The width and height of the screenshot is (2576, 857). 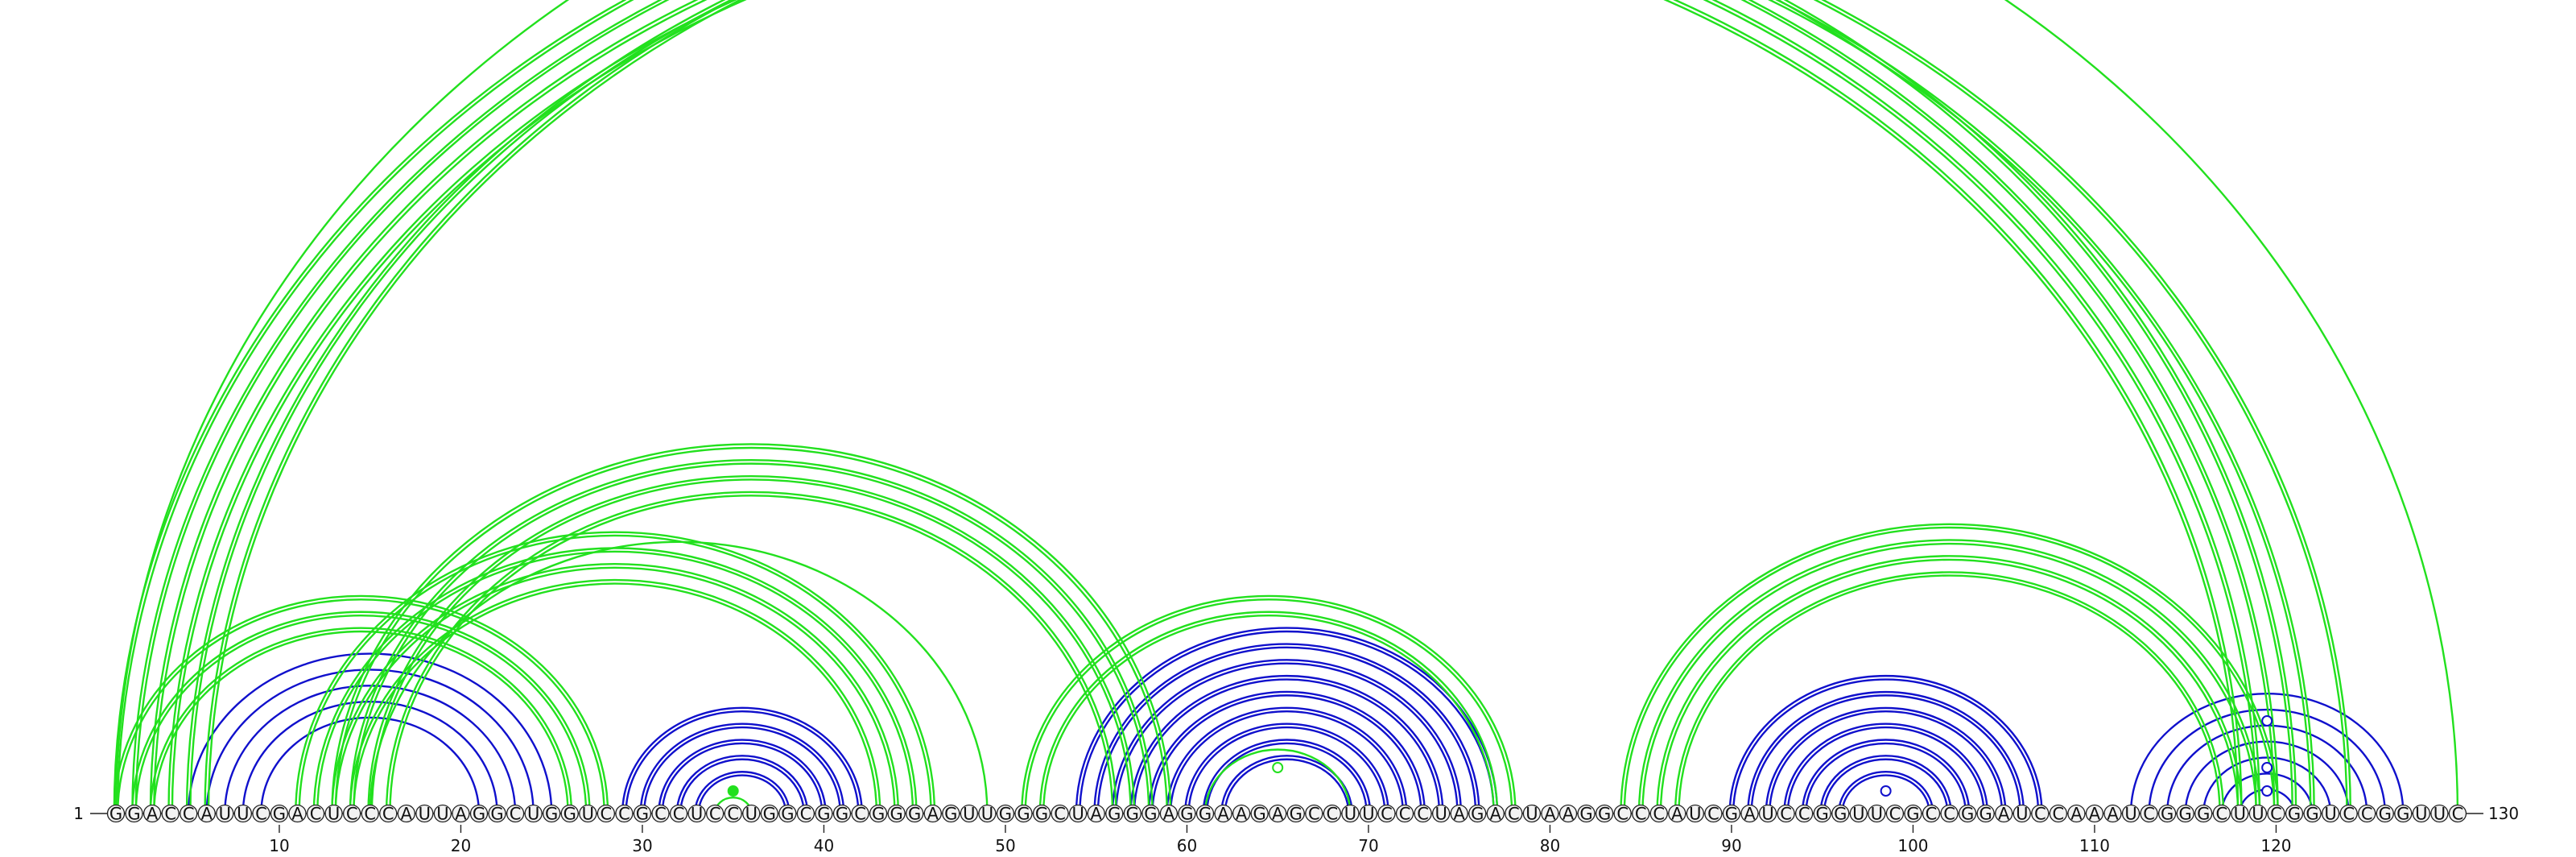 I want to click on green-arc-84-120-line1, so click(x=1949, y=670).